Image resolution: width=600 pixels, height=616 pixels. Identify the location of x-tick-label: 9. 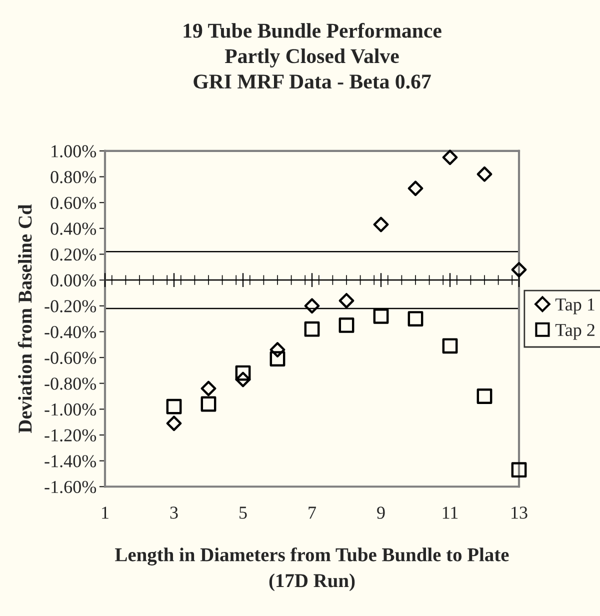
(381, 512).